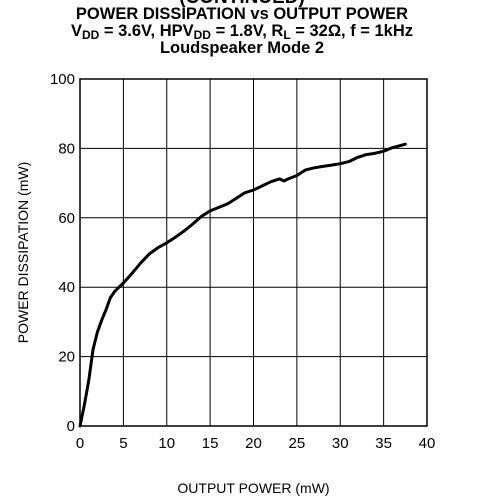 This screenshot has width=484, height=500. What do you see at coordinates (242, 4) in the screenshot?
I see `cut-off-header: (CONTINUED)` at bounding box center [242, 4].